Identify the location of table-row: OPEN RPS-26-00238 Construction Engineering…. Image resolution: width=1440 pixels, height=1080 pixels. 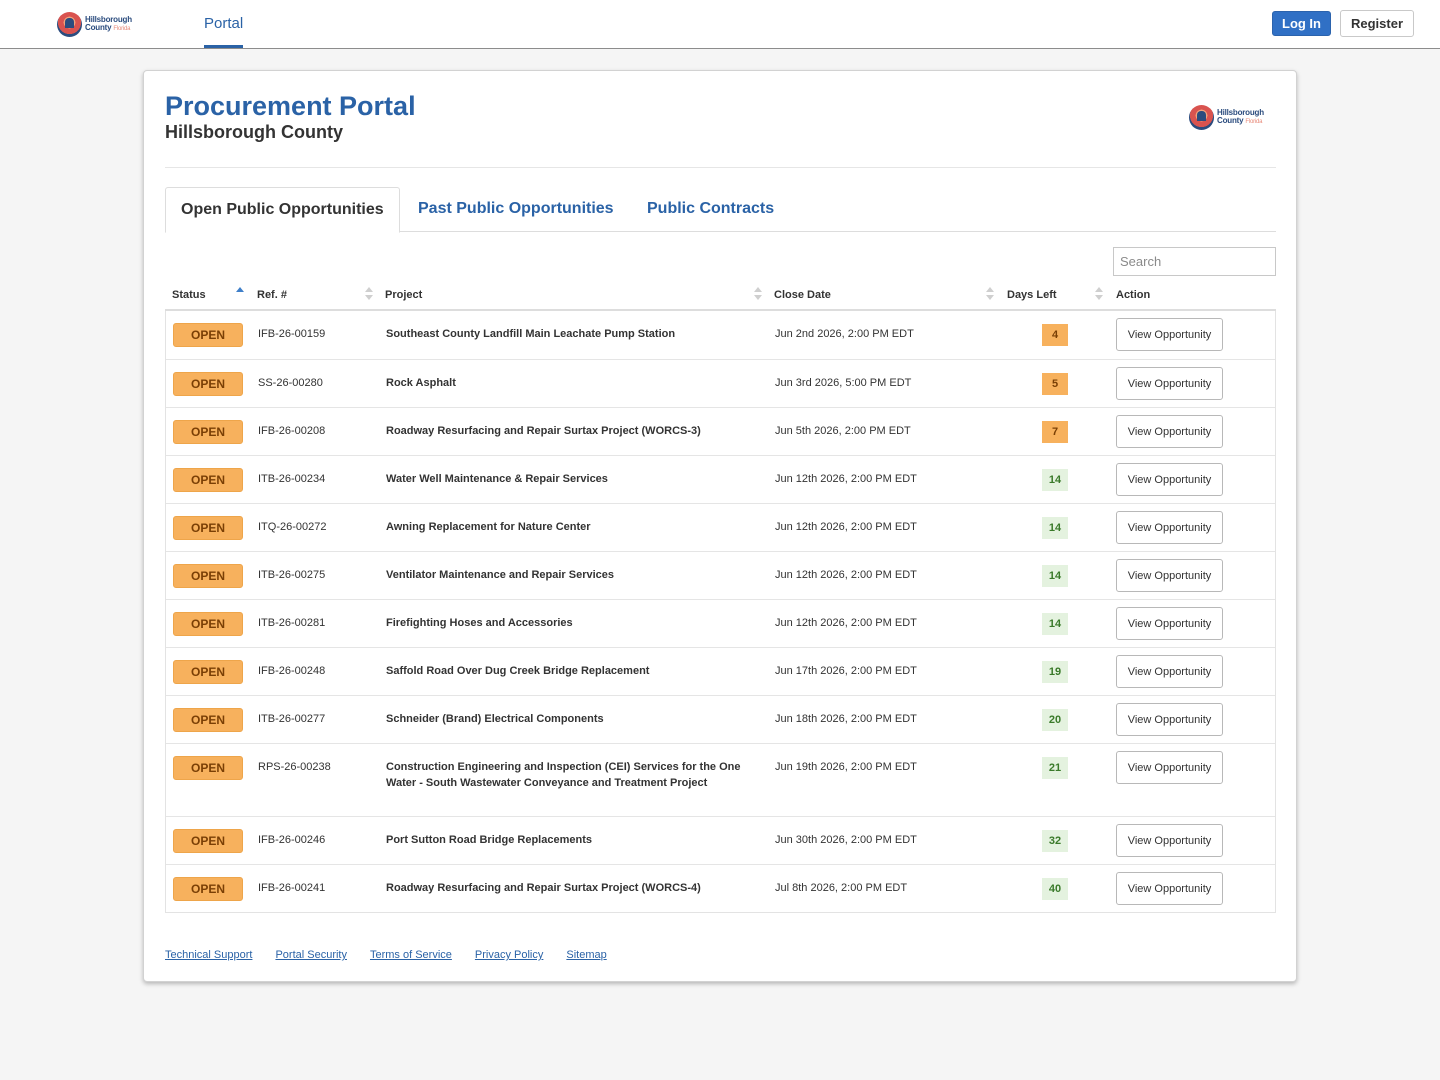
(720, 779).